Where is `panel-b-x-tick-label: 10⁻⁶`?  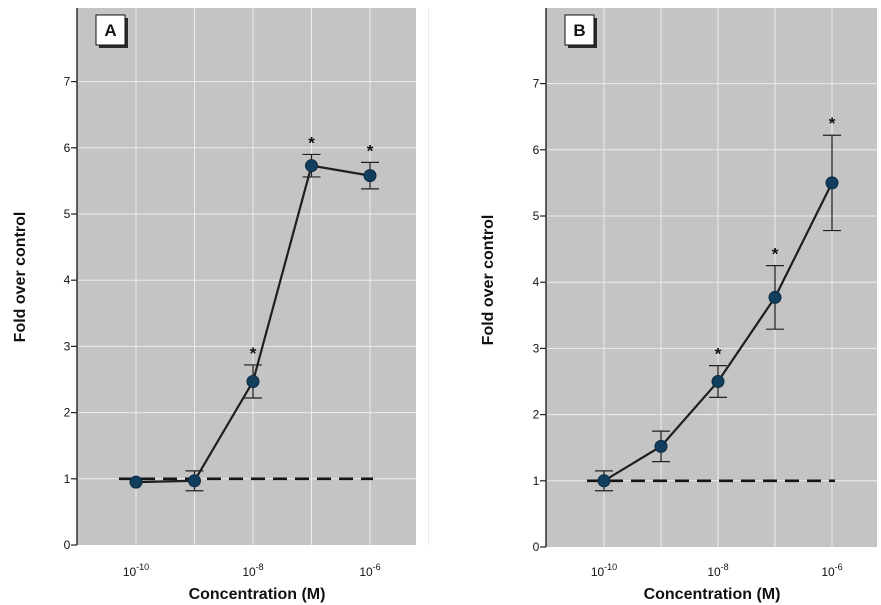
panel-b-x-tick-label: 10⁻⁶ is located at coordinates (831, 570).